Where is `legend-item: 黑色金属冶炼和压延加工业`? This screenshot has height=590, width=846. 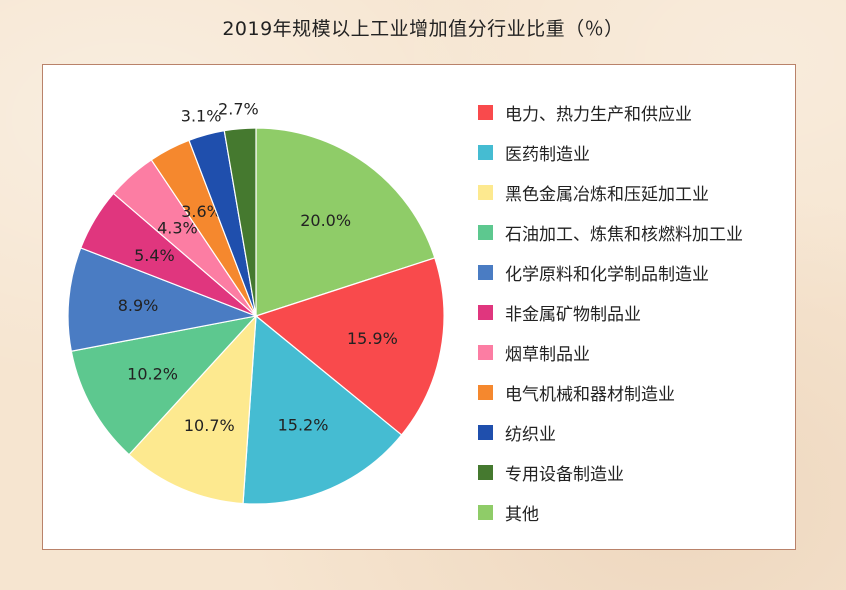 legend-item: 黑色金属冶炼和压延加工业 is located at coordinates (648, 192).